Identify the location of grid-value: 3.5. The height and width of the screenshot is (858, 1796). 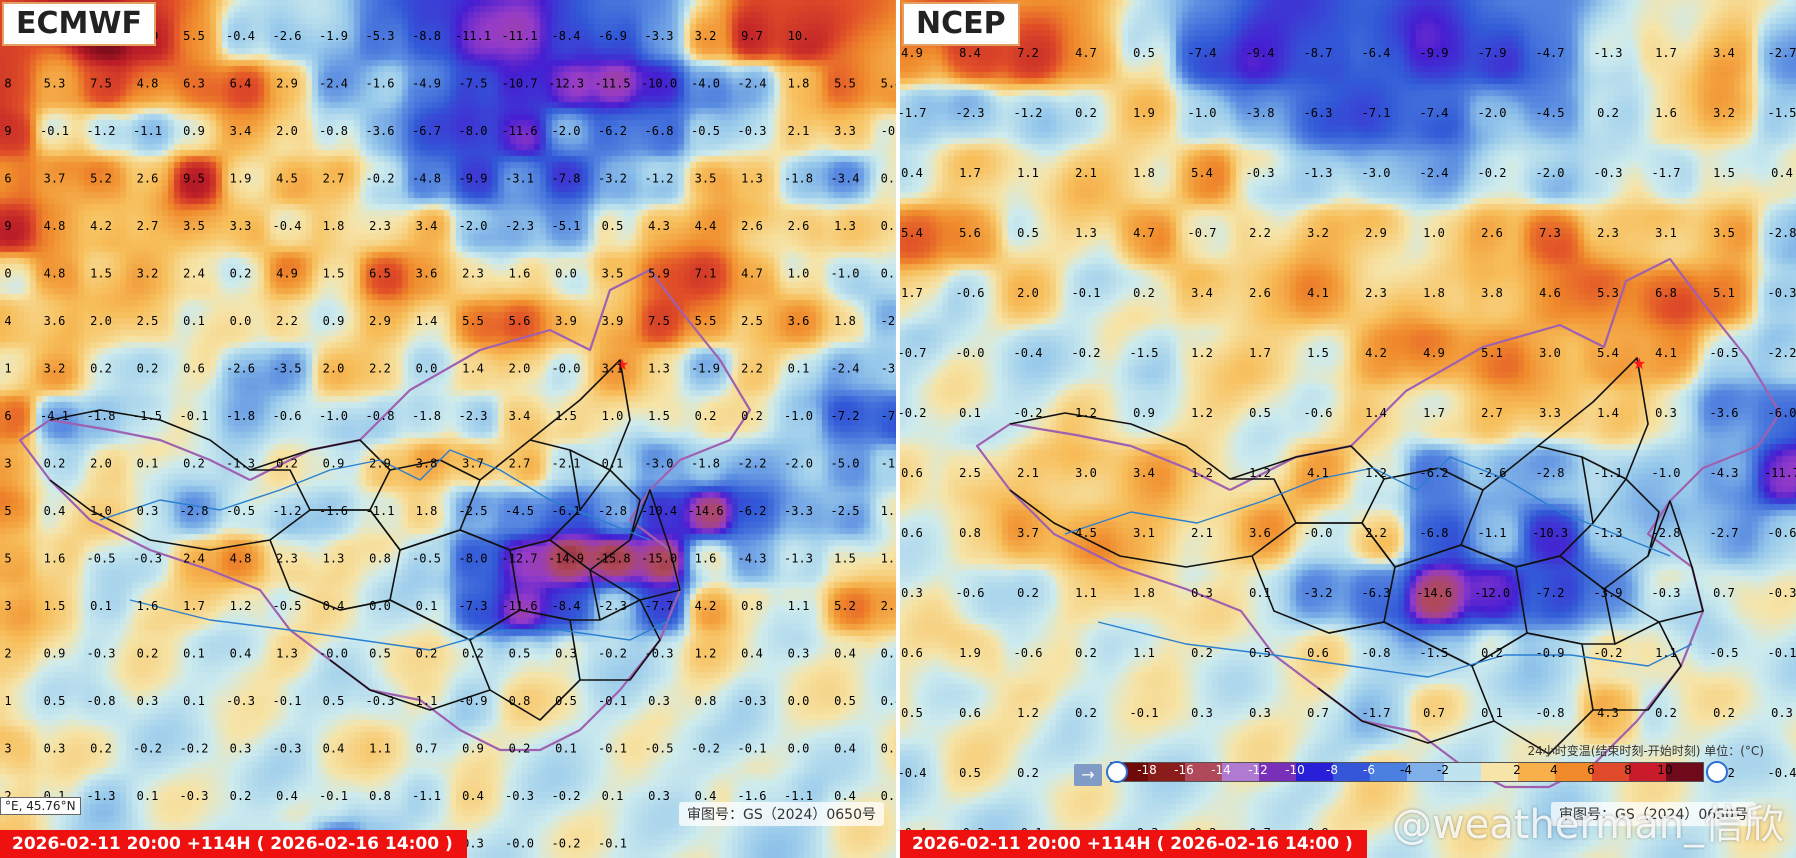
(613, 274).